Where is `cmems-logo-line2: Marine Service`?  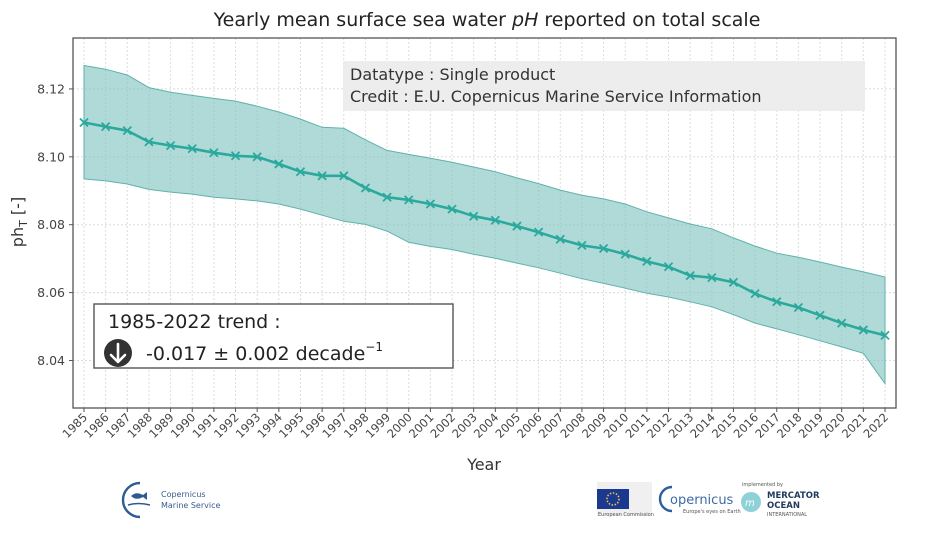
cmems-logo-line2: Marine Service is located at coordinates (190, 505).